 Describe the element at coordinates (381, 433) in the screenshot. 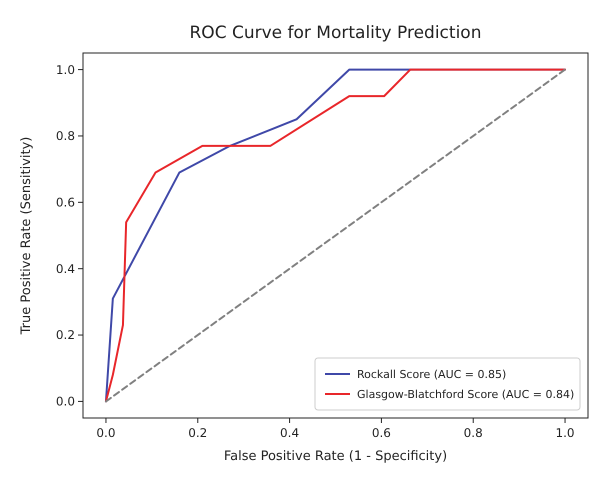

I see `x-tick-label: 0.6` at that location.